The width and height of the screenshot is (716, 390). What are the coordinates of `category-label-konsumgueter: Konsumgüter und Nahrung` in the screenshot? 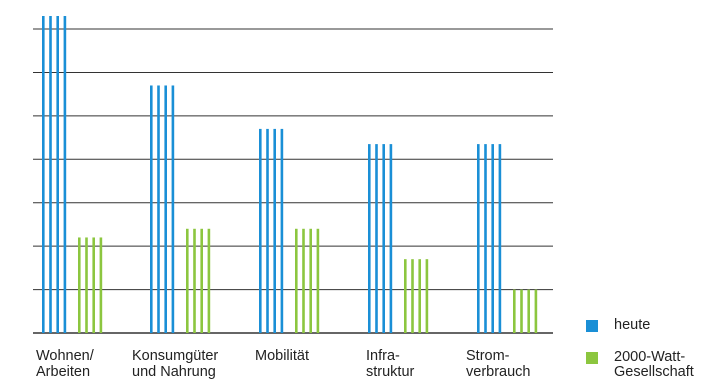 It's located at (175, 364).